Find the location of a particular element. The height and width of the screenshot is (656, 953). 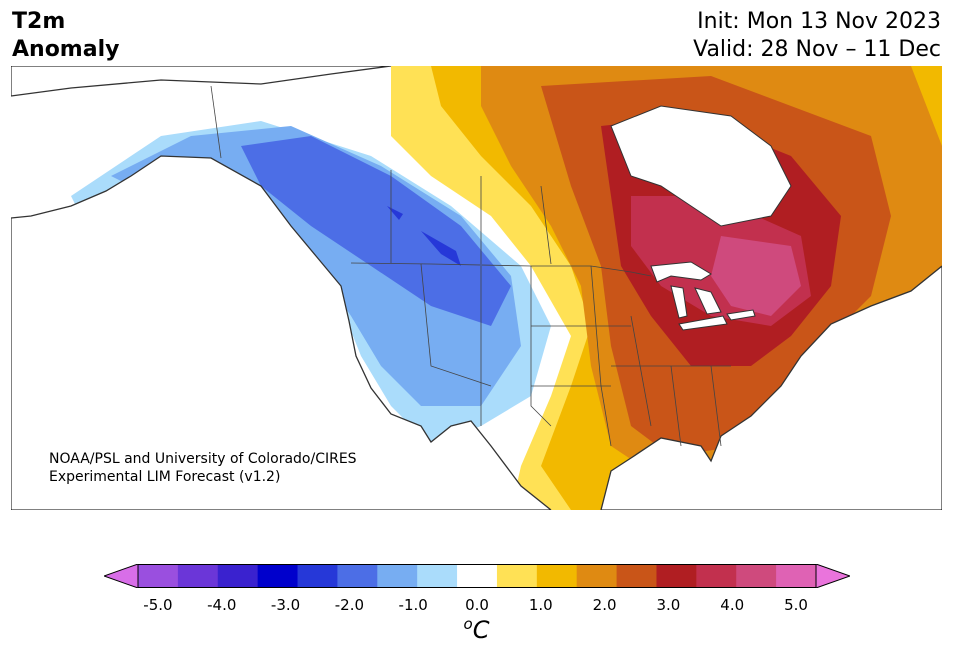

unit-c: C is located at coordinates (481, 630).